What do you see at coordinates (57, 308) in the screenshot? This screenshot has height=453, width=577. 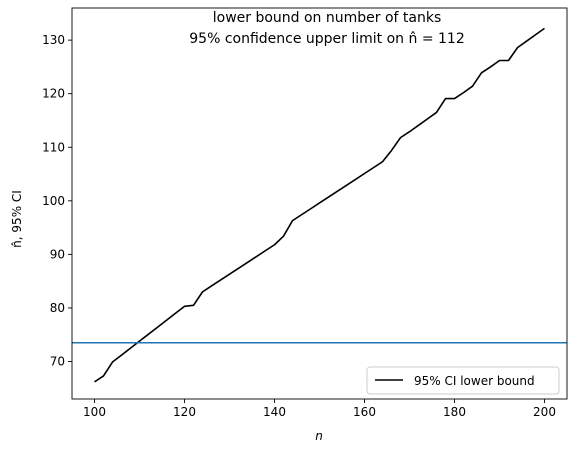 I see `y-tick-label: 80` at bounding box center [57, 308].